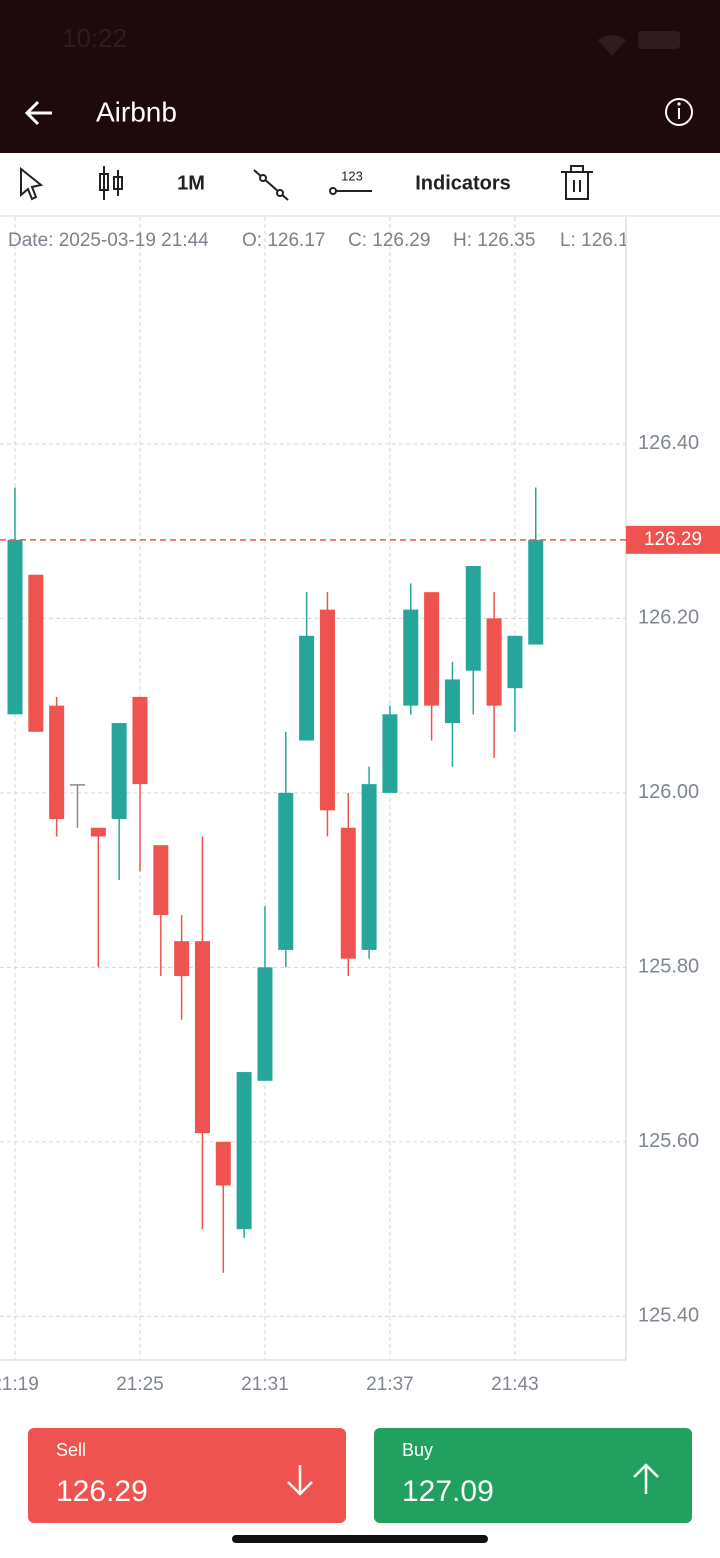 The image size is (720, 1558). What do you see at coordinates (679, 112) in the screenshot?
I see `info-button` at bounding box center [679, 112].